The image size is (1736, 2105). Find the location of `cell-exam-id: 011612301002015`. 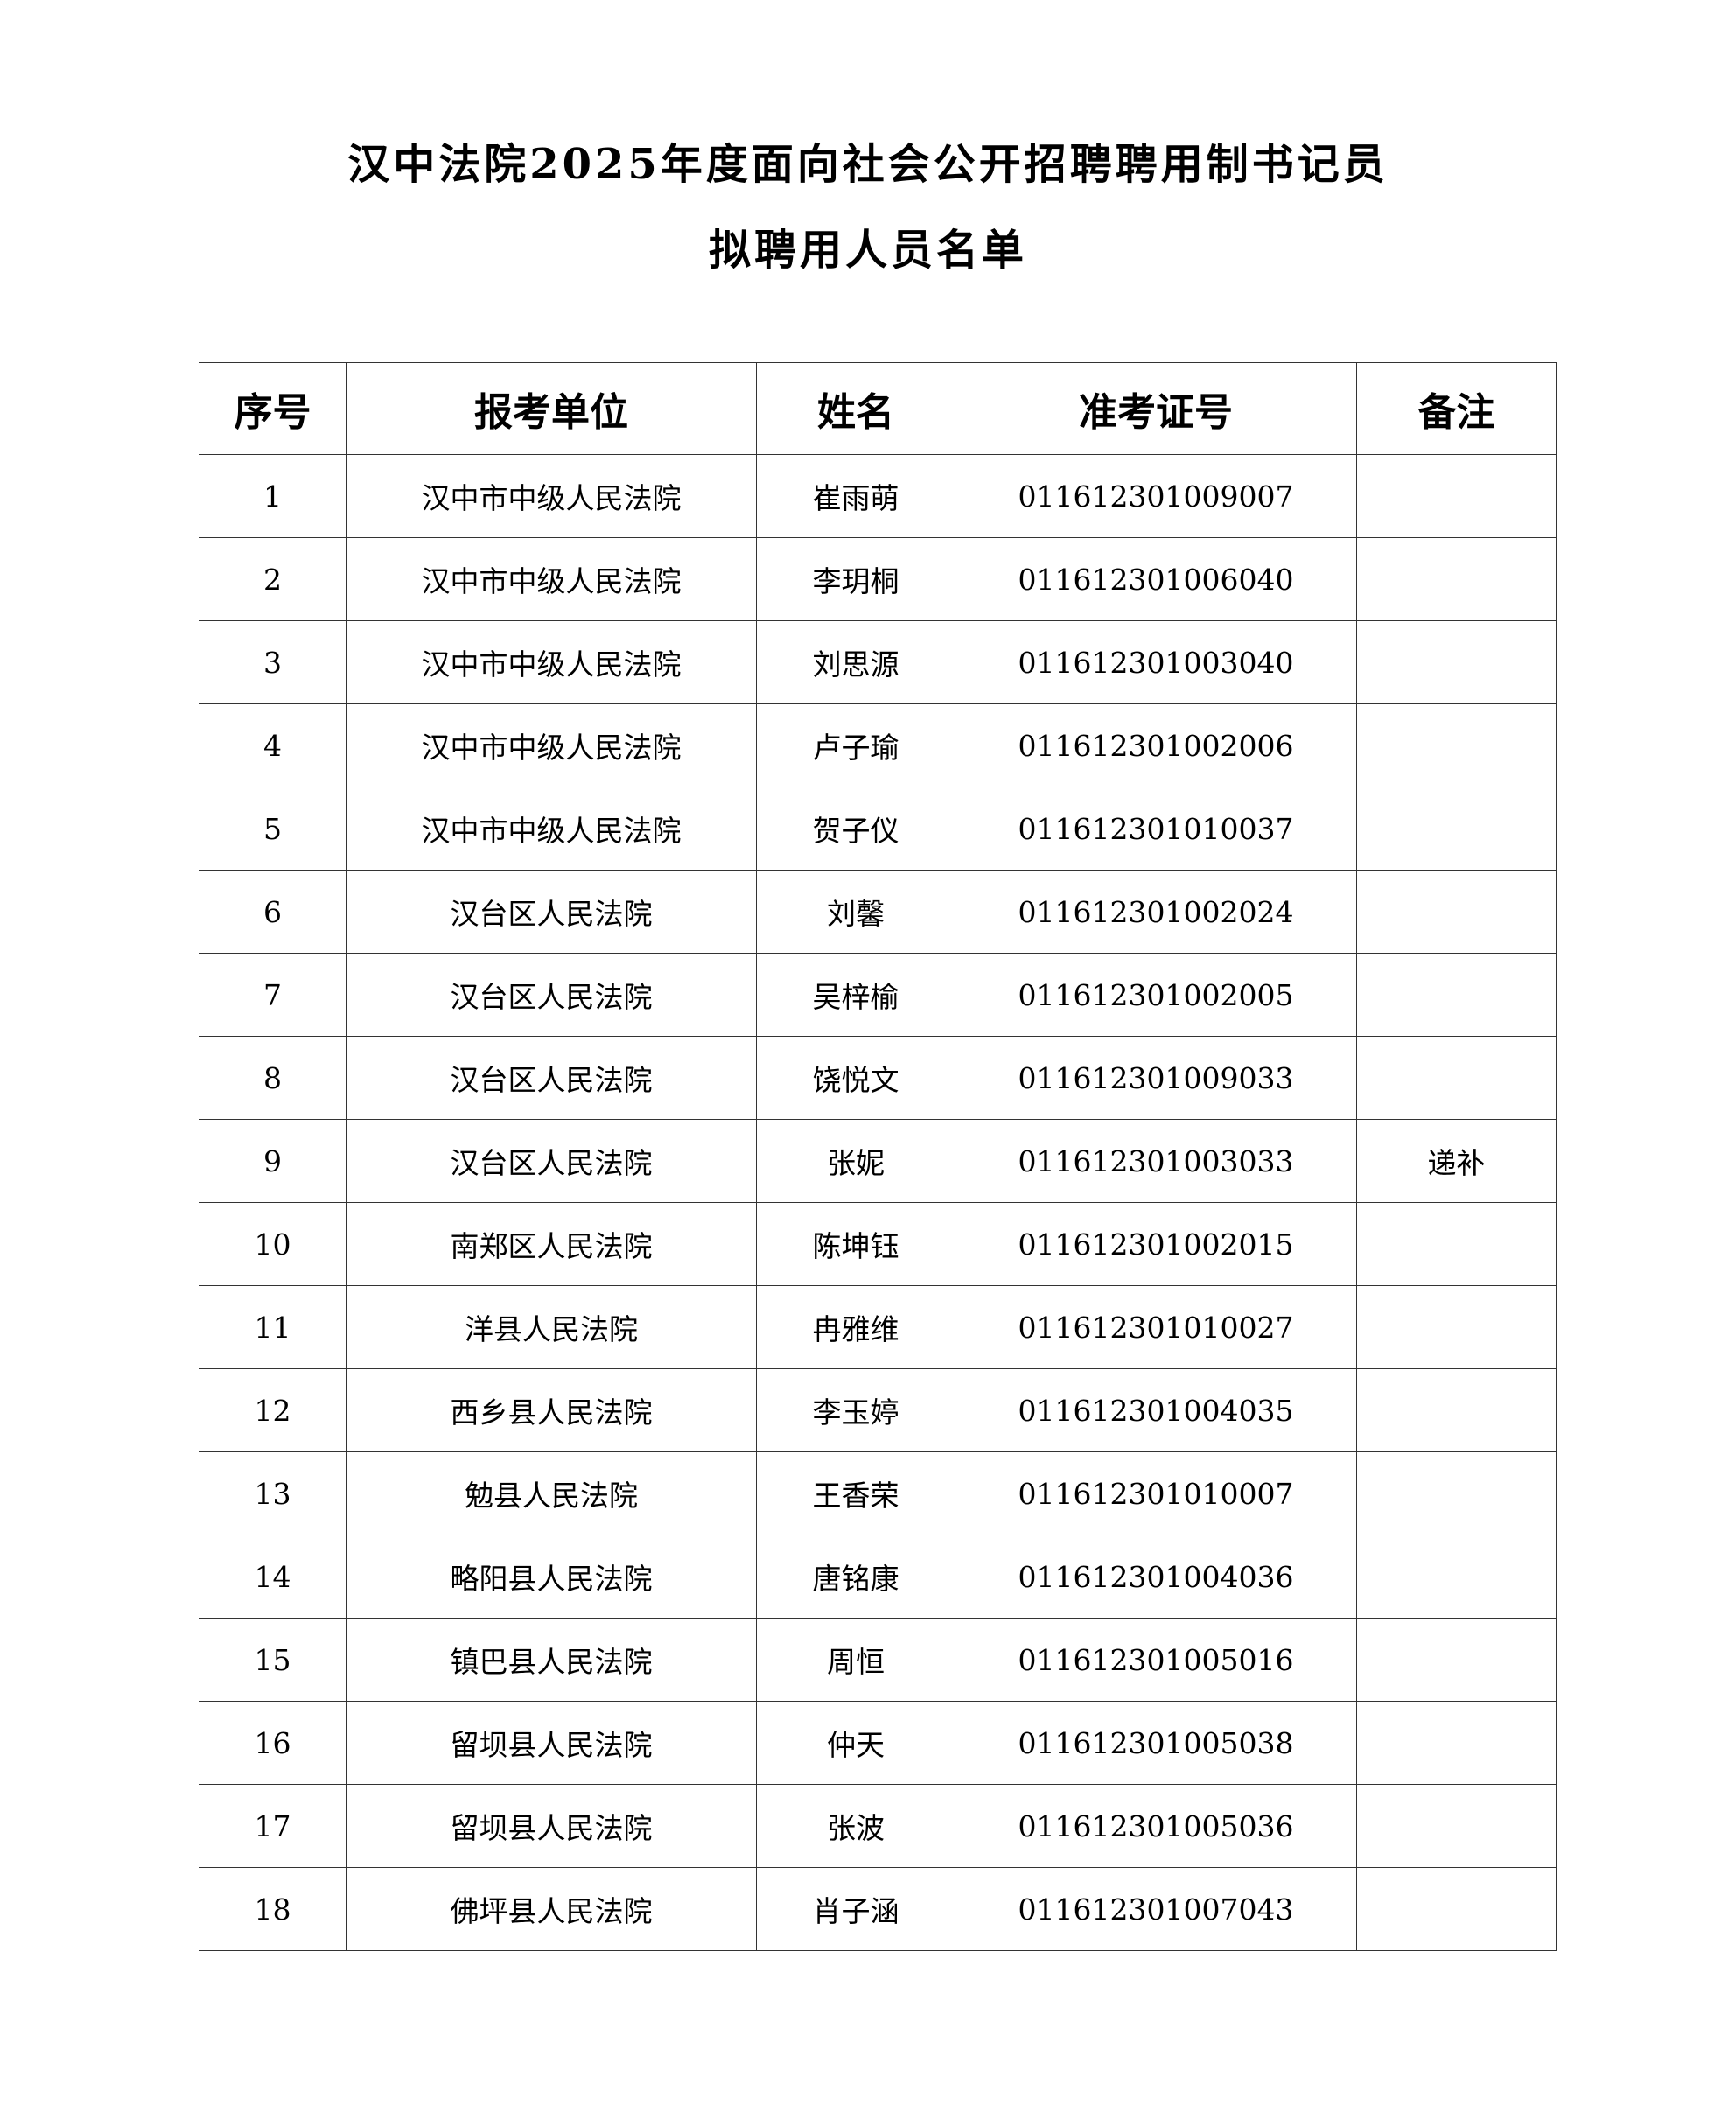

cell-exam-id: 011612301002015 is located at coordinates (1156, 1244).